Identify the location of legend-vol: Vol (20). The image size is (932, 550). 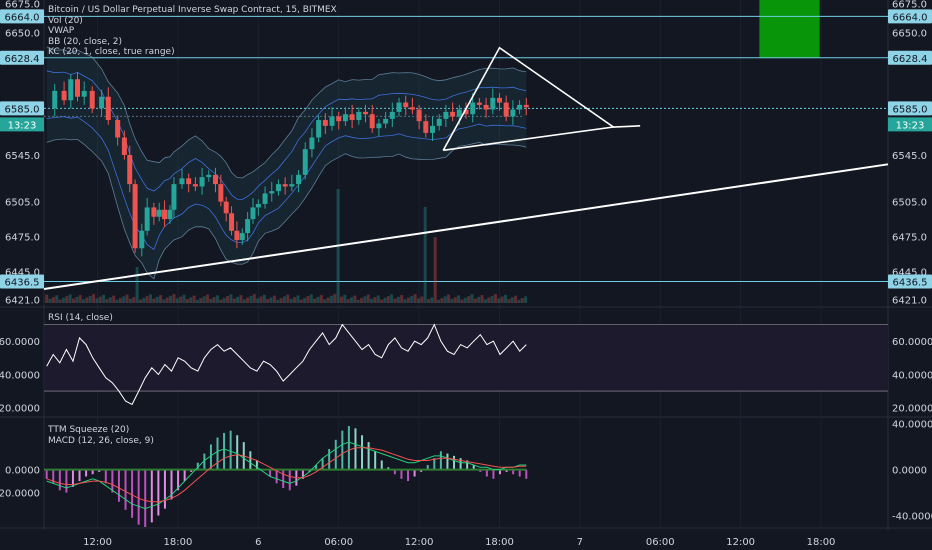
(65, 20).